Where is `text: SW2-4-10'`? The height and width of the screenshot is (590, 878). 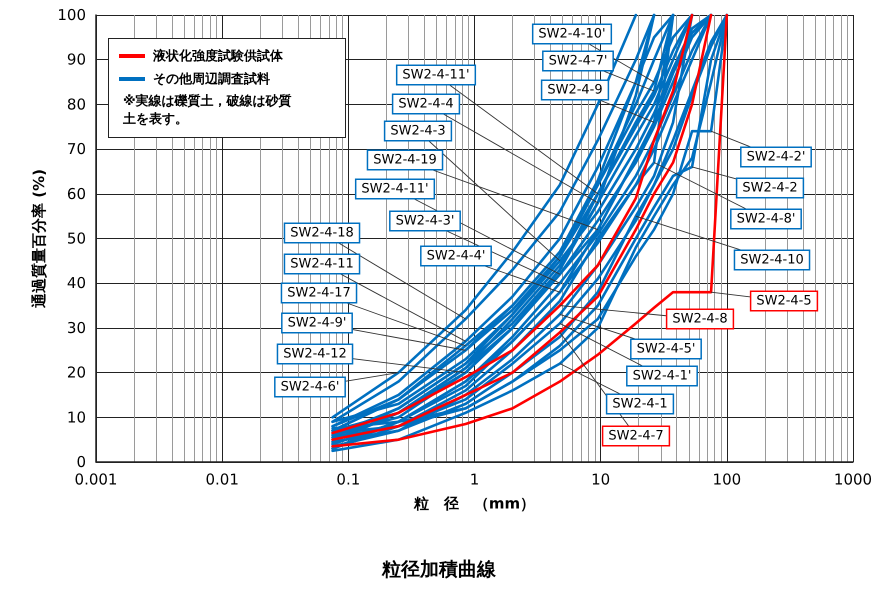 text: SW2-4-10' is located at coordinates (572, 34).